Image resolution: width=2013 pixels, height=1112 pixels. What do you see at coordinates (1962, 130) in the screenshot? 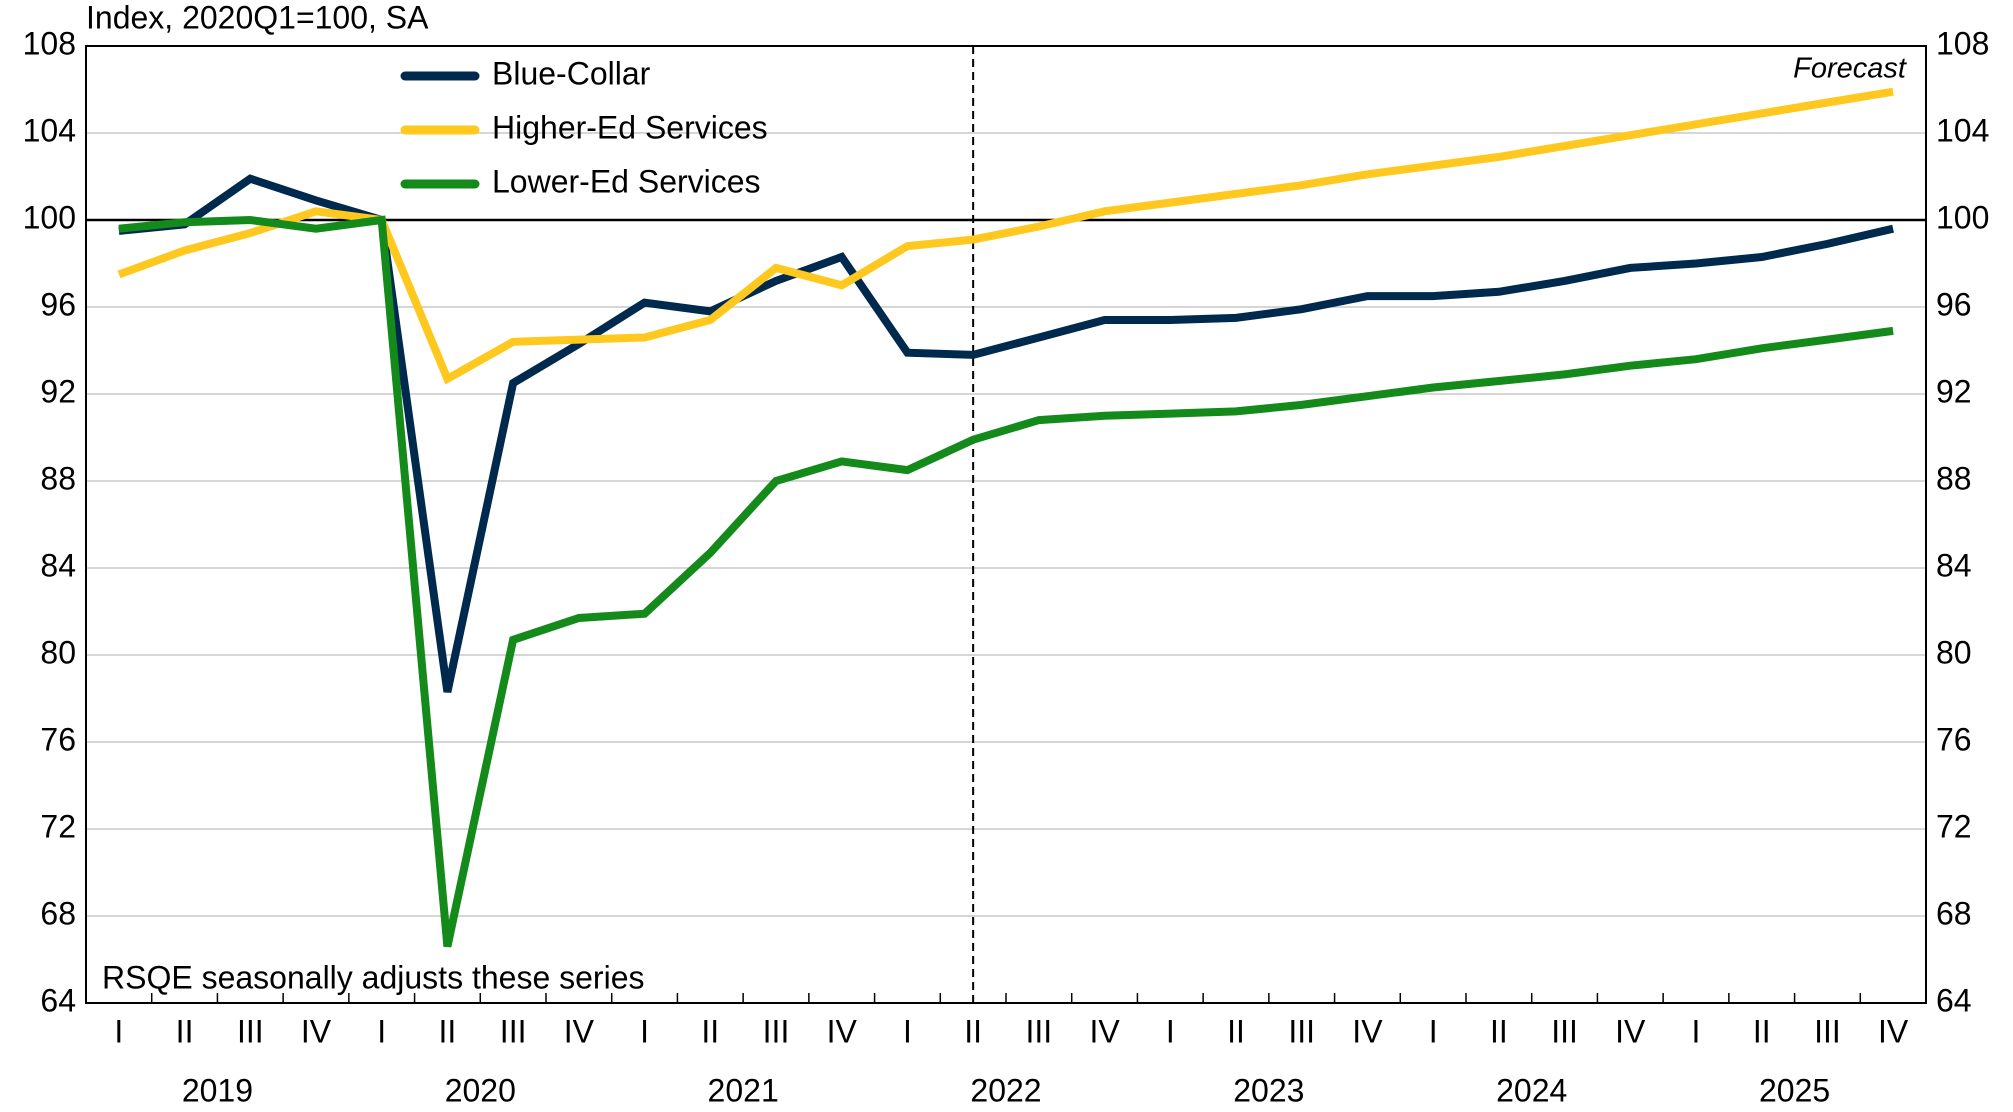
I see `y2-tick-label: 104` at bounding box center [1962, 130].